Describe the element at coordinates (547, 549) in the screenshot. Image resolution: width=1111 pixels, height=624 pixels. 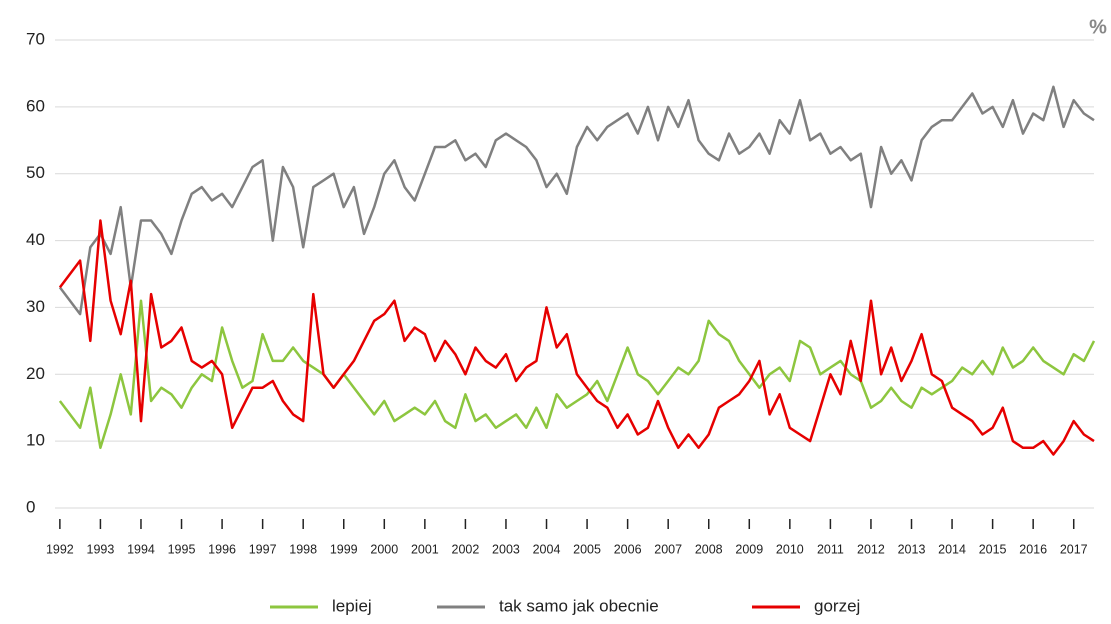
I see `x-tick-label: 2004` at that location.